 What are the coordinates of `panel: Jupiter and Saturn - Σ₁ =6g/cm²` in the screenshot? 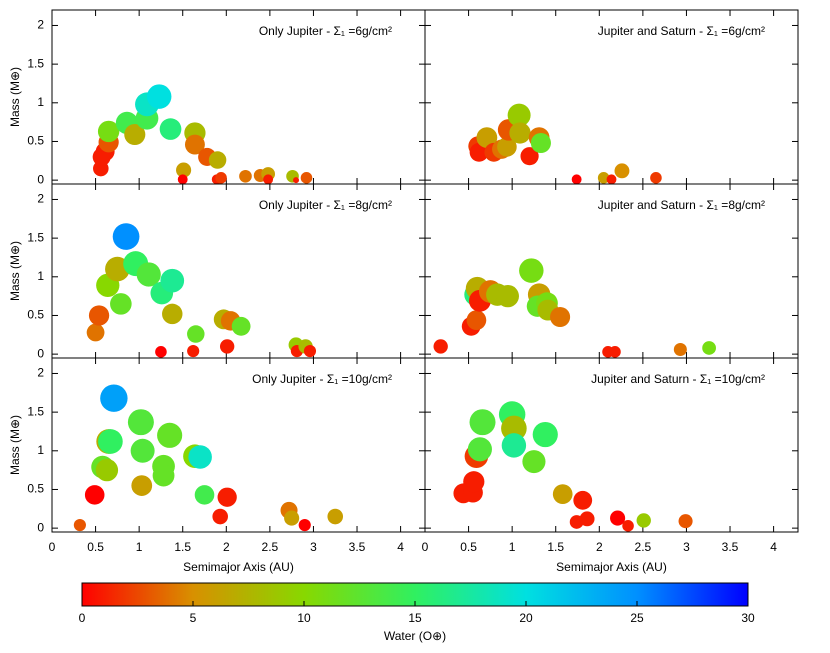 It's located at (611, 97).